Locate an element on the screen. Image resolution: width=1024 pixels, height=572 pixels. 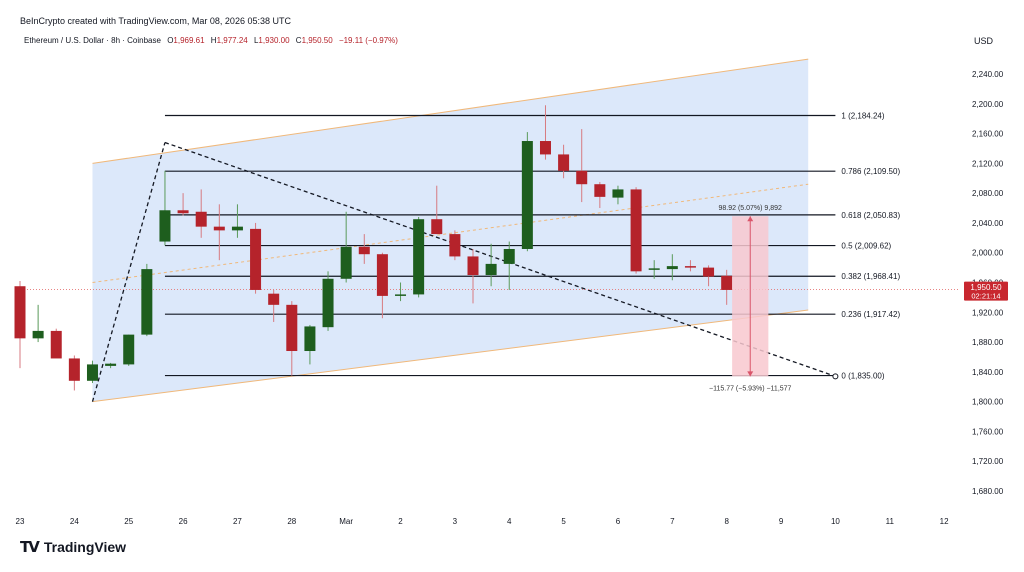
close-label: C is located at coordinates (299, 40).